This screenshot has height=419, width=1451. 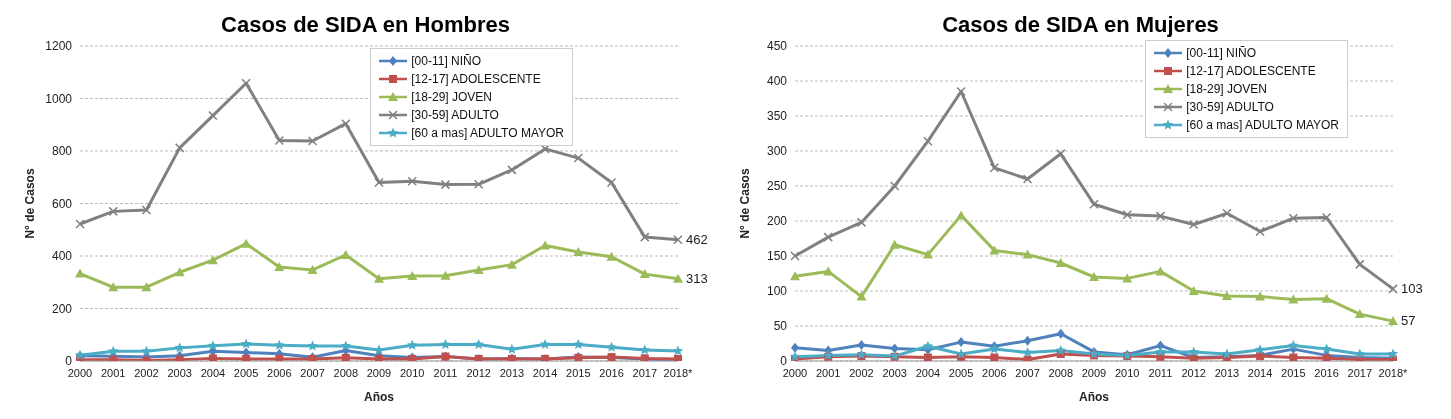 What do you see at coordinates (59, 46) in the screenshot?
I see `y-tick-label: 1200` at bounding box center [59, 46].